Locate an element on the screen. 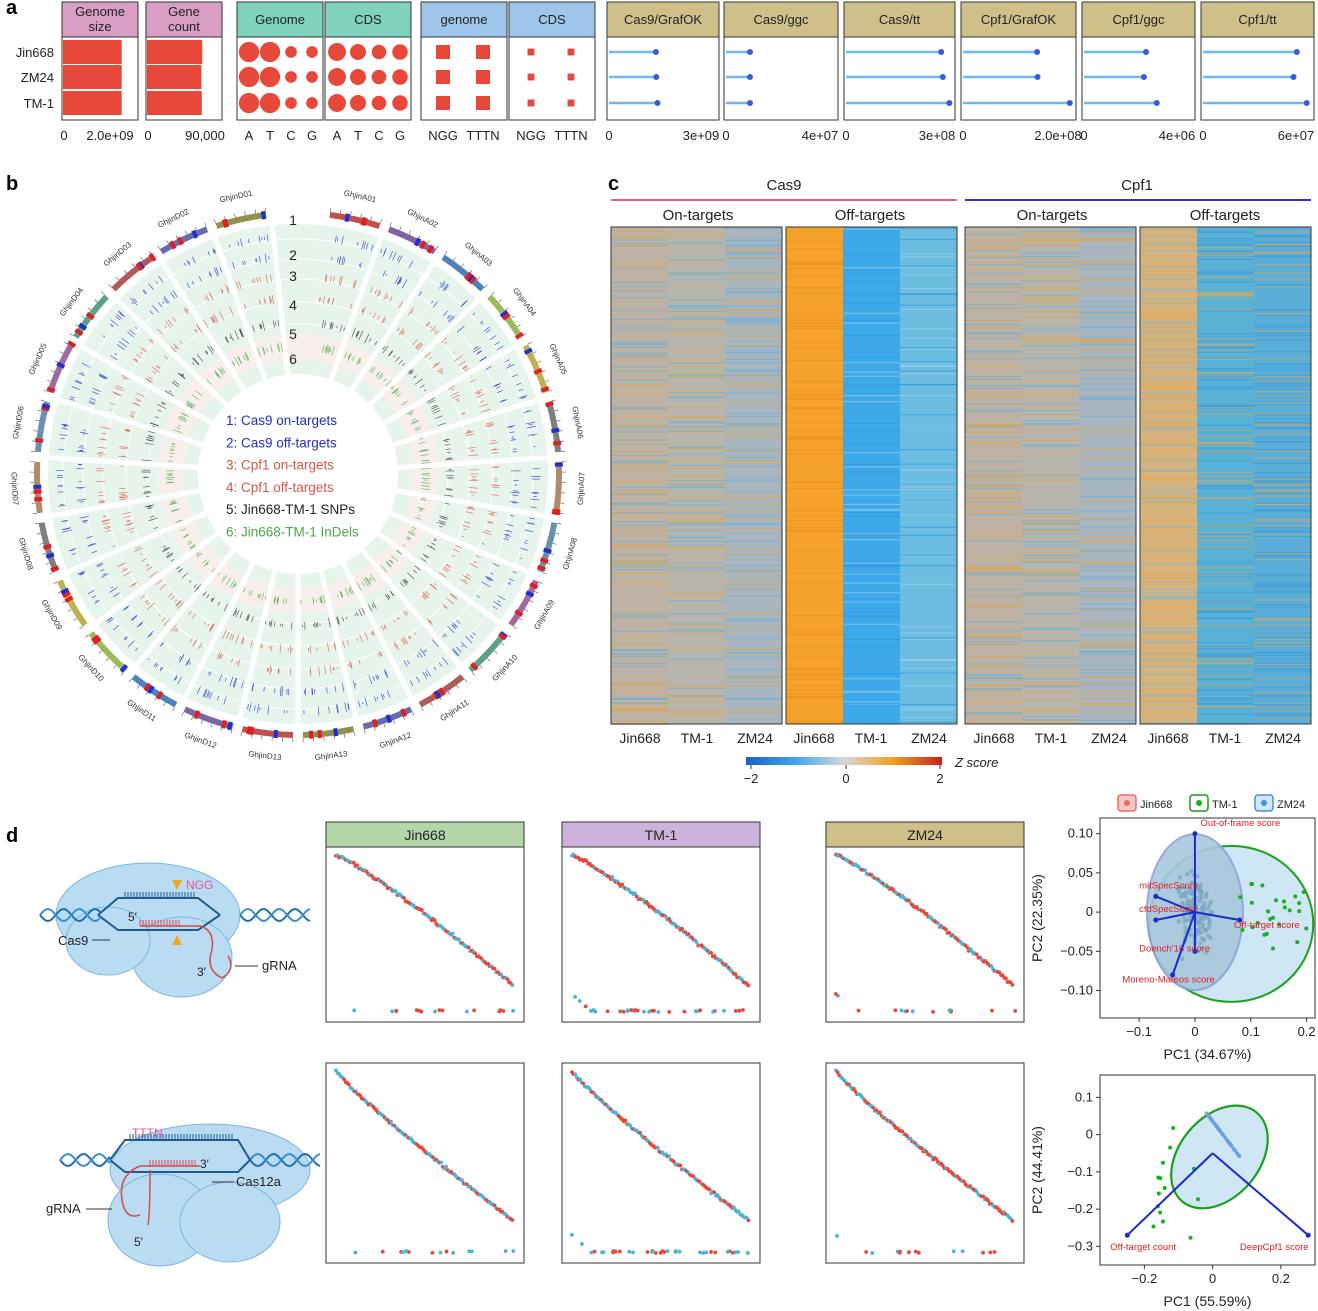 The image size is (1318, 1311). cas12-label: Cas12a is located at coordinates (259, 1181).